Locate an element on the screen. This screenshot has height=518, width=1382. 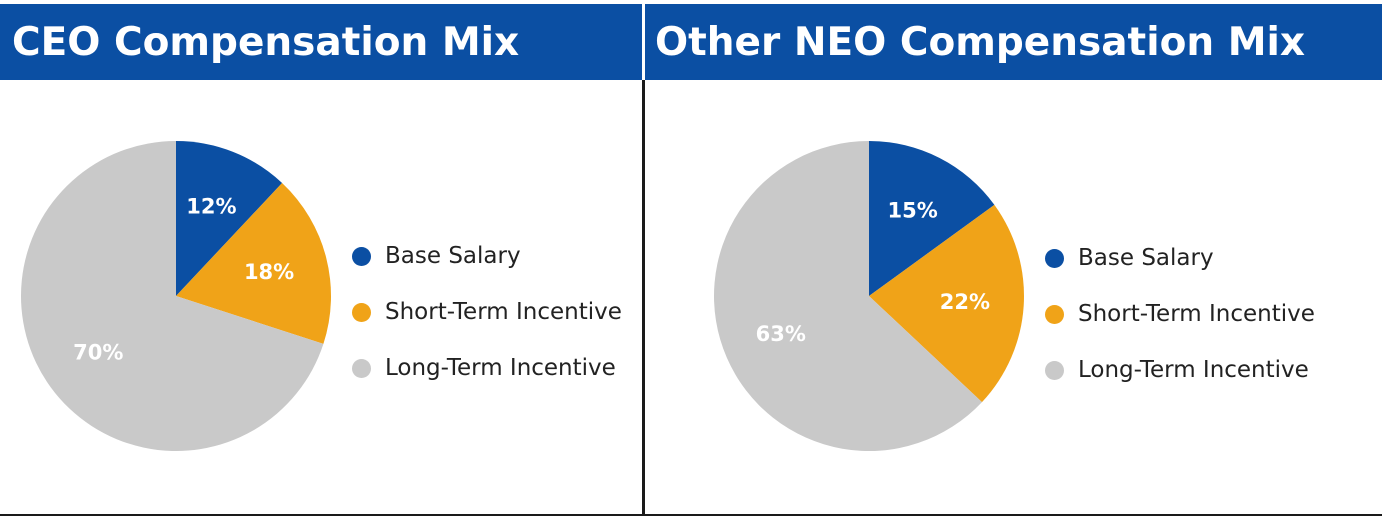
neo-legend-swatch-long-term-incentive is located at coordinates (1054, 370).